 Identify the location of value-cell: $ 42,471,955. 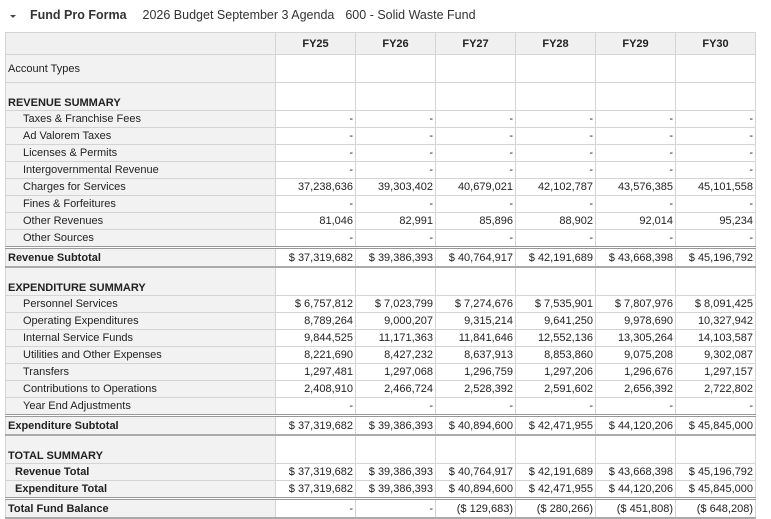
(555, 489).